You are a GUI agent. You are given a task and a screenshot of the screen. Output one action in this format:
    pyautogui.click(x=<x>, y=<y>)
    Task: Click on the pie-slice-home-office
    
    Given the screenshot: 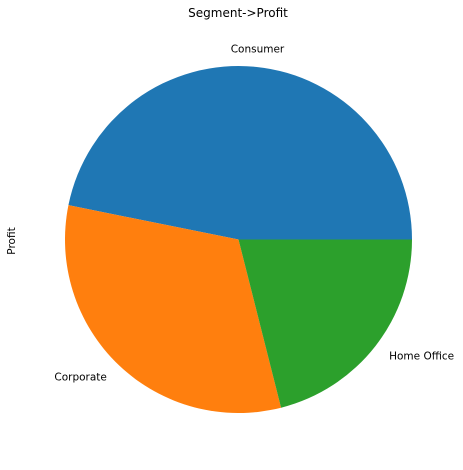 What is the action you would take?
    pyautogui.click(x=325, y=323)
    